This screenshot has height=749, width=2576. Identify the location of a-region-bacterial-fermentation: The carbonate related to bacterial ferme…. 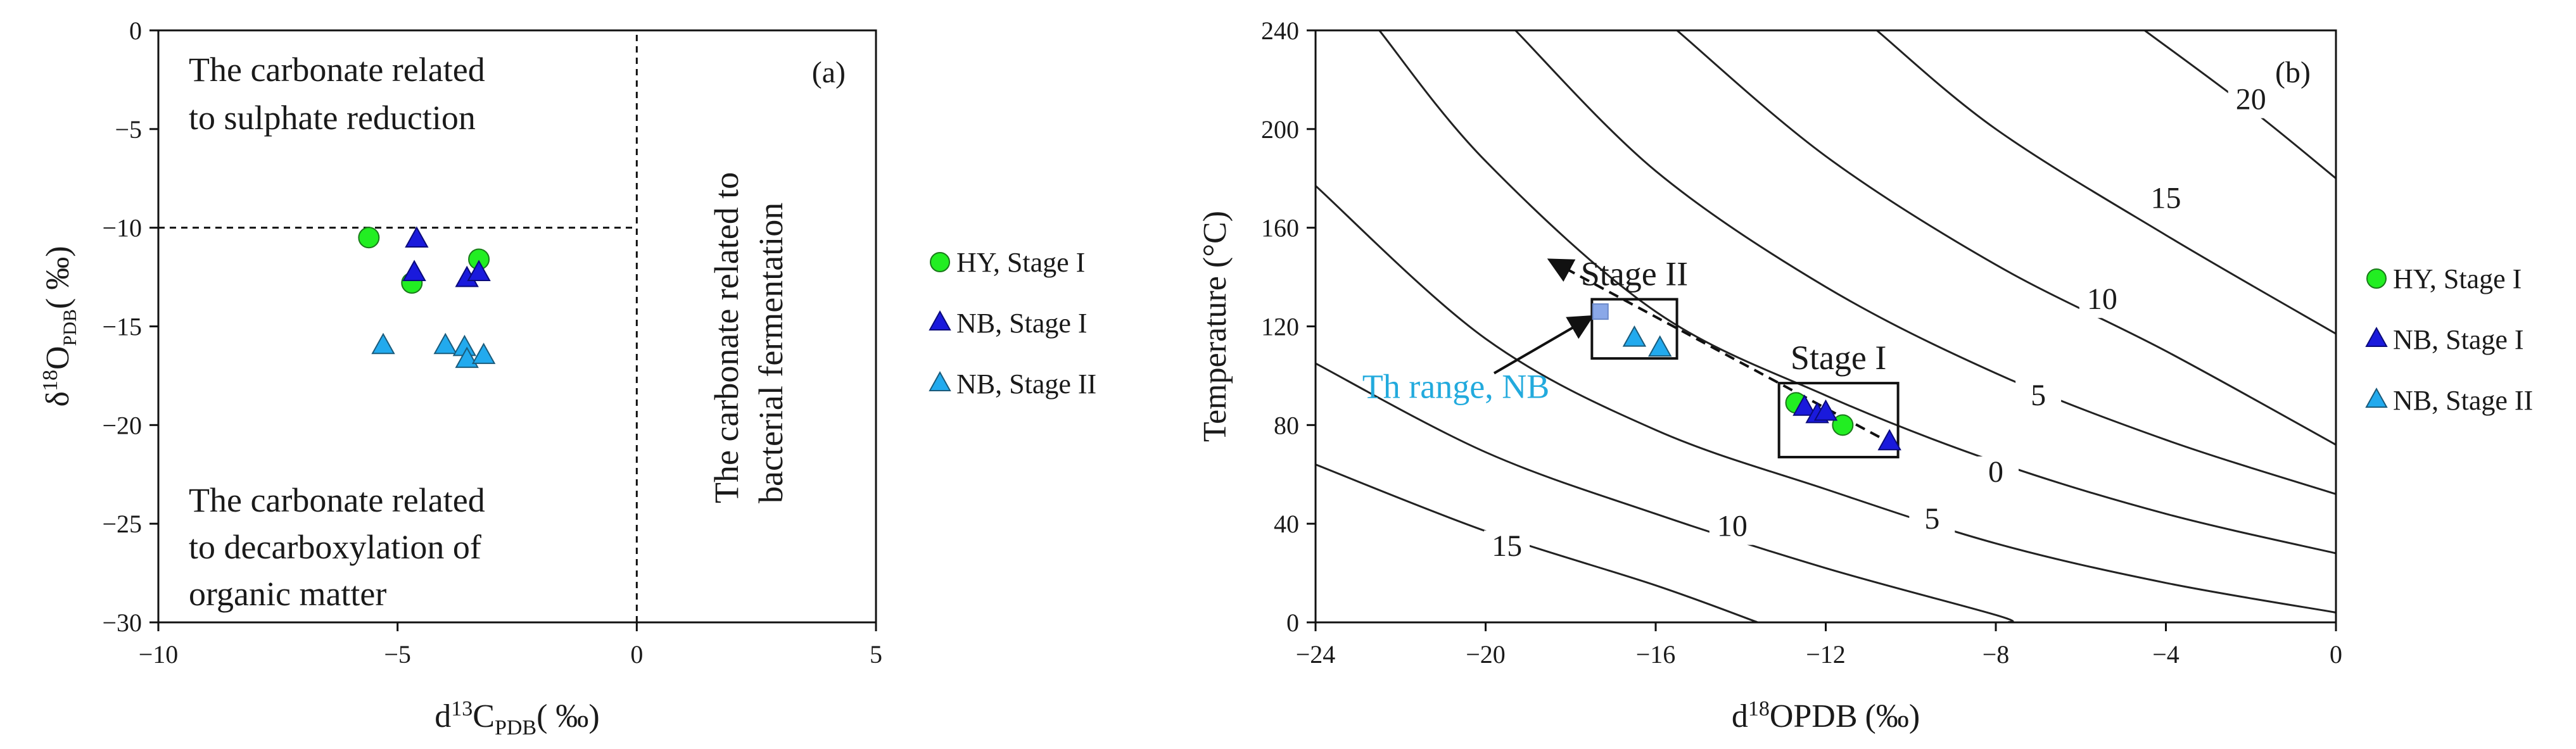
(748, 333).